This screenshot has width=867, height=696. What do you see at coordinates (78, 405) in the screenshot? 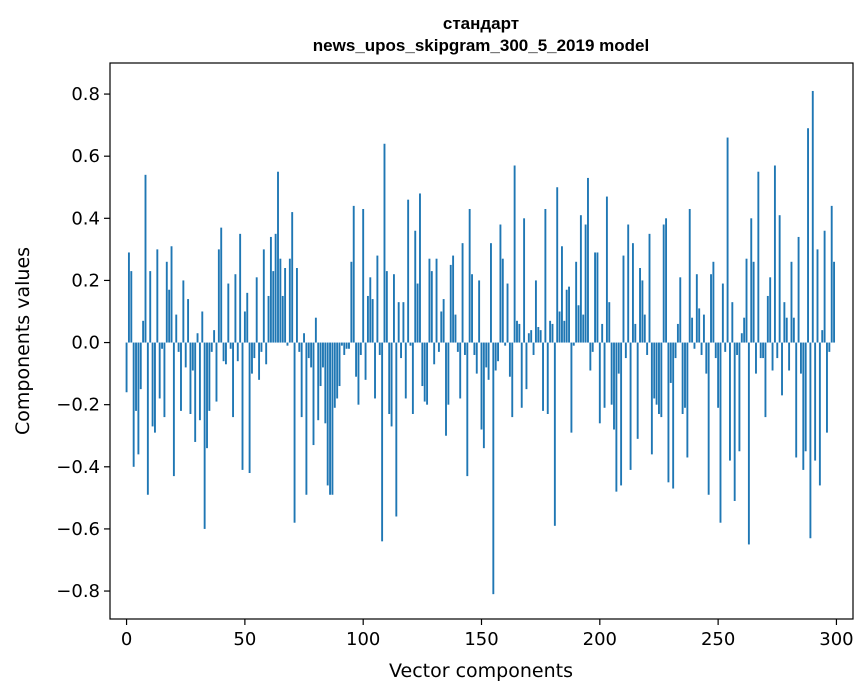
I see `y-tick-label: −0.2` at bounding box center [78, 405].